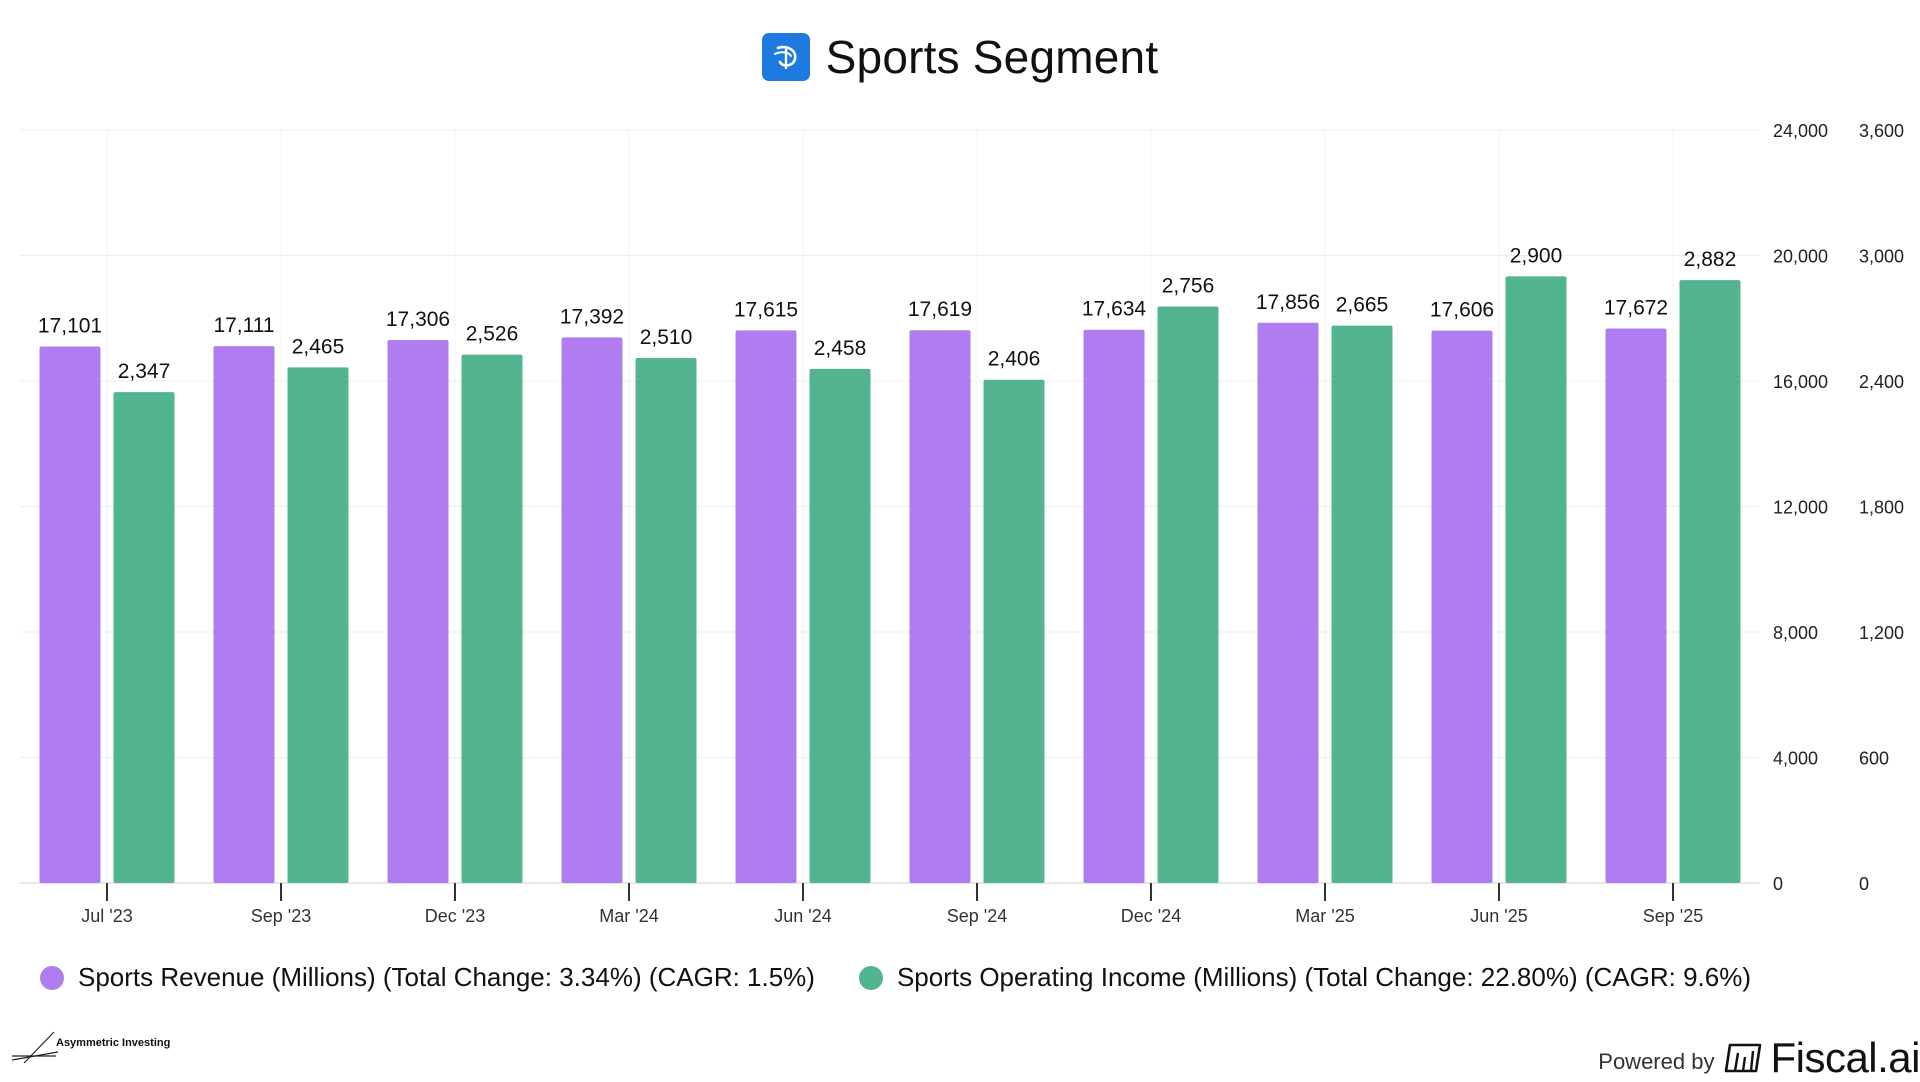 This screenshot has width=1920, height=1082. What do you see at coordinates (1881, 508) in the screenshot?
I see `right-axis-tick-label: 1,800` at bounding box center [1881, 508].